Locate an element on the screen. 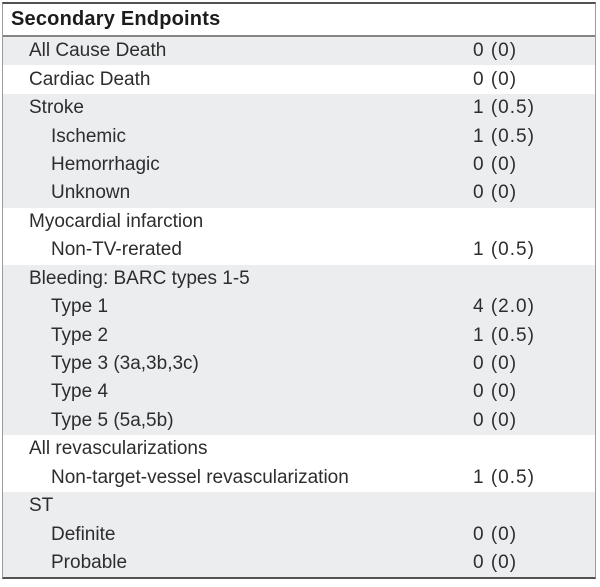 This screenshot has width=600, height=587. row-label: All Cause Death is located at coordinates (98, 51).